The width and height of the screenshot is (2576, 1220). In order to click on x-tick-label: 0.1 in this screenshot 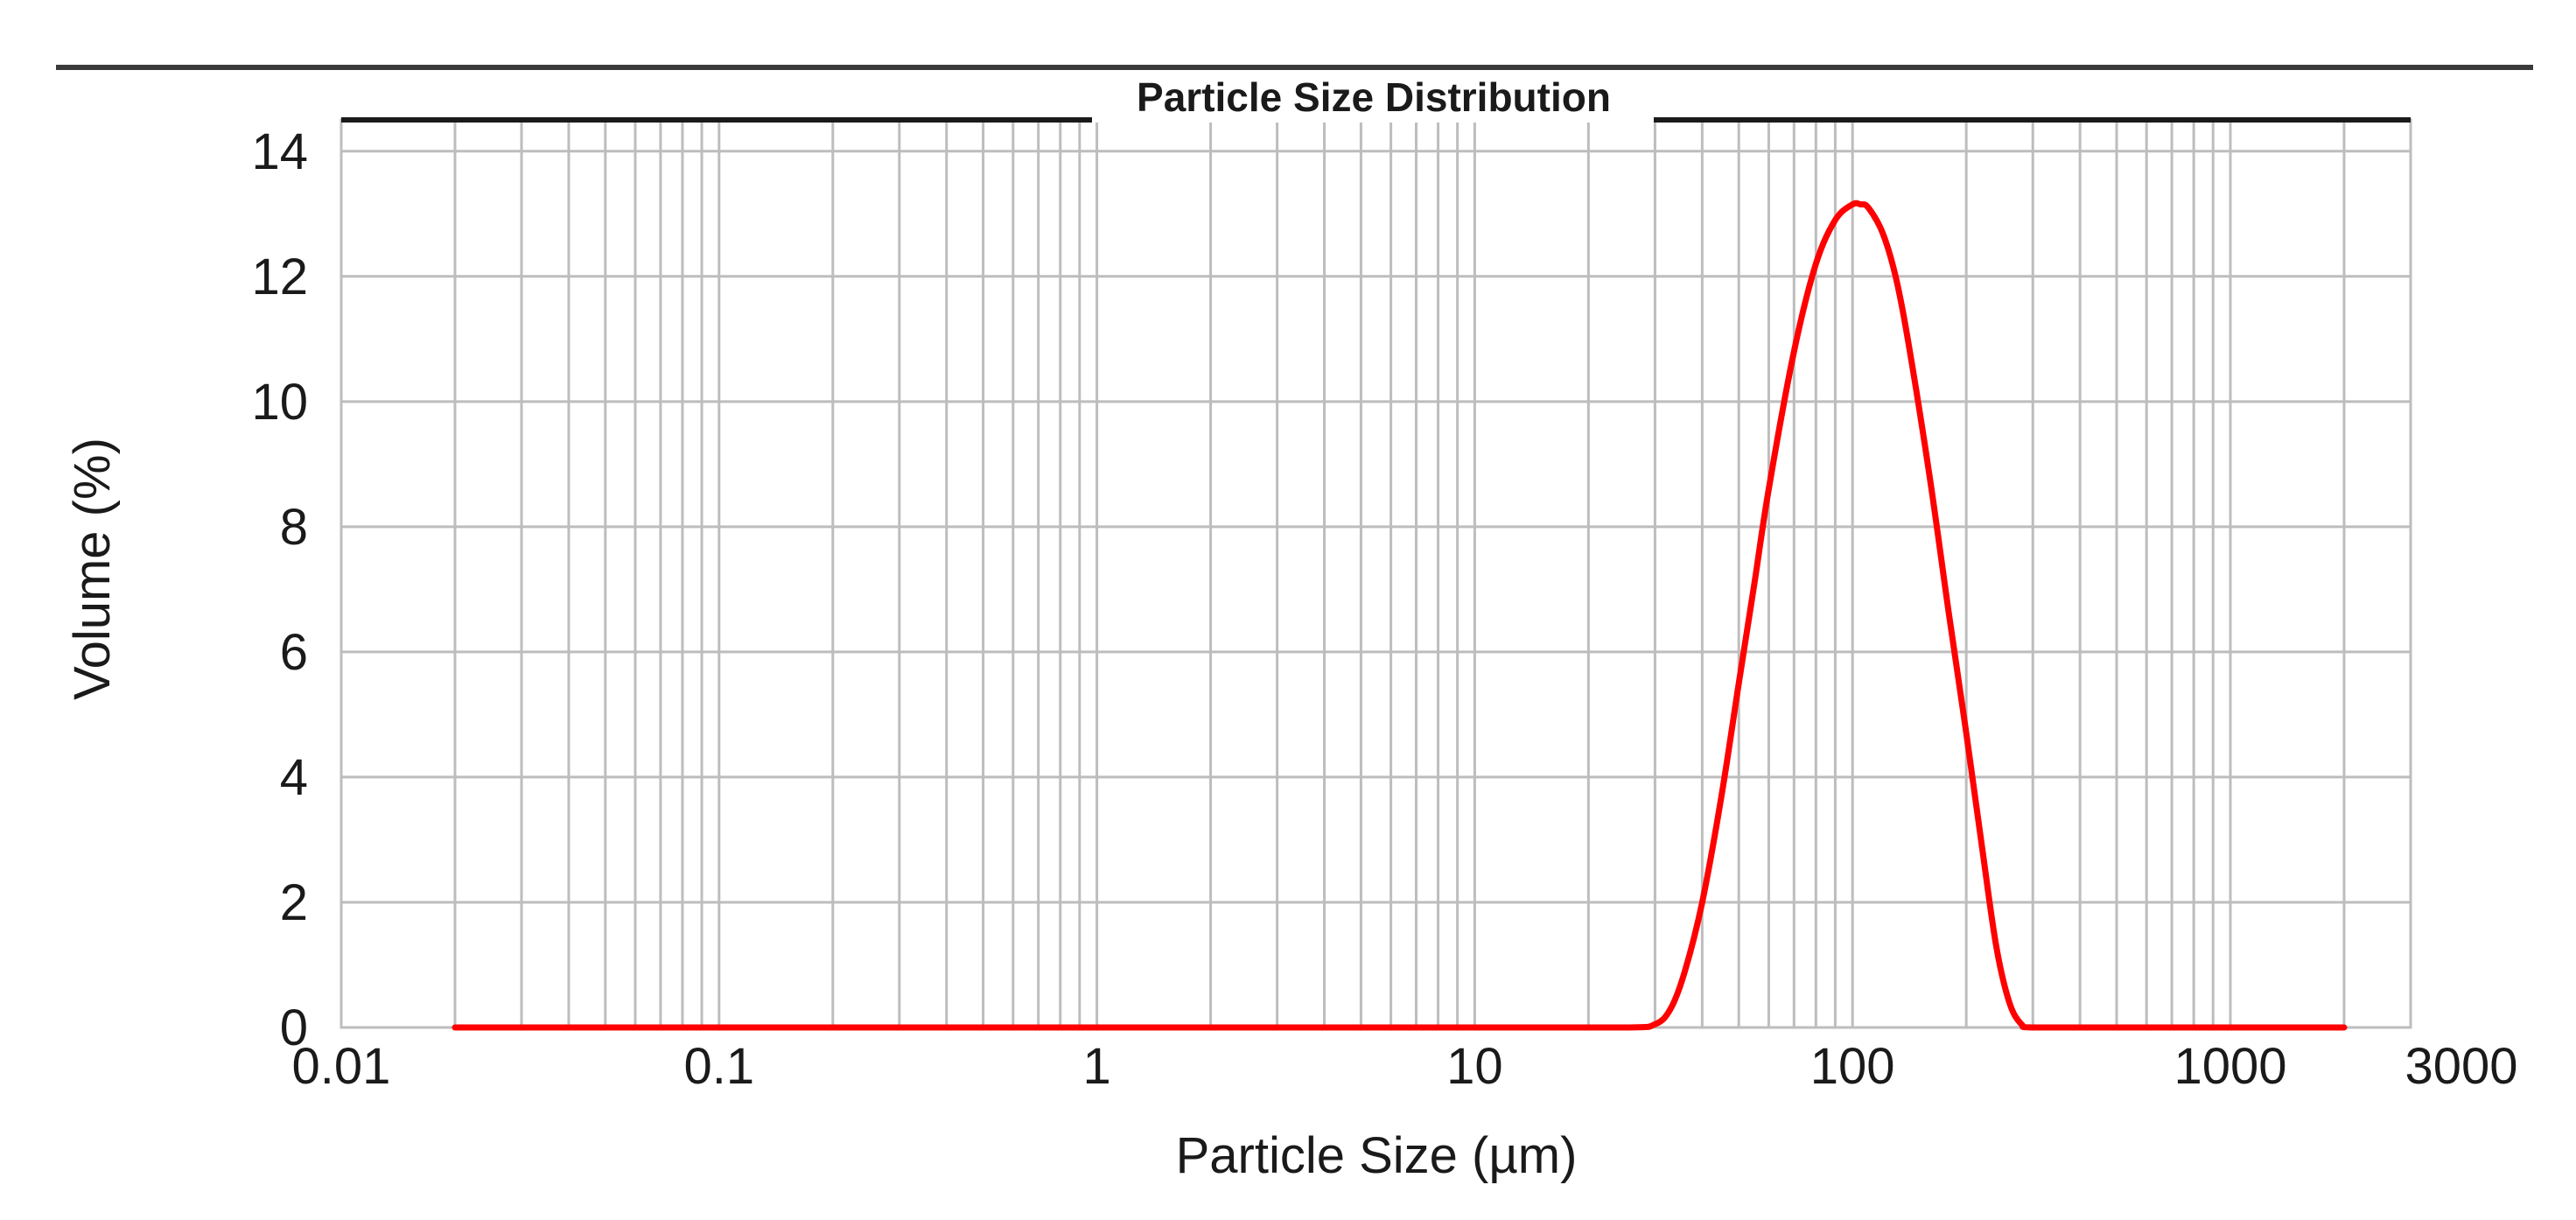, I will do `click(718, 1066)`.